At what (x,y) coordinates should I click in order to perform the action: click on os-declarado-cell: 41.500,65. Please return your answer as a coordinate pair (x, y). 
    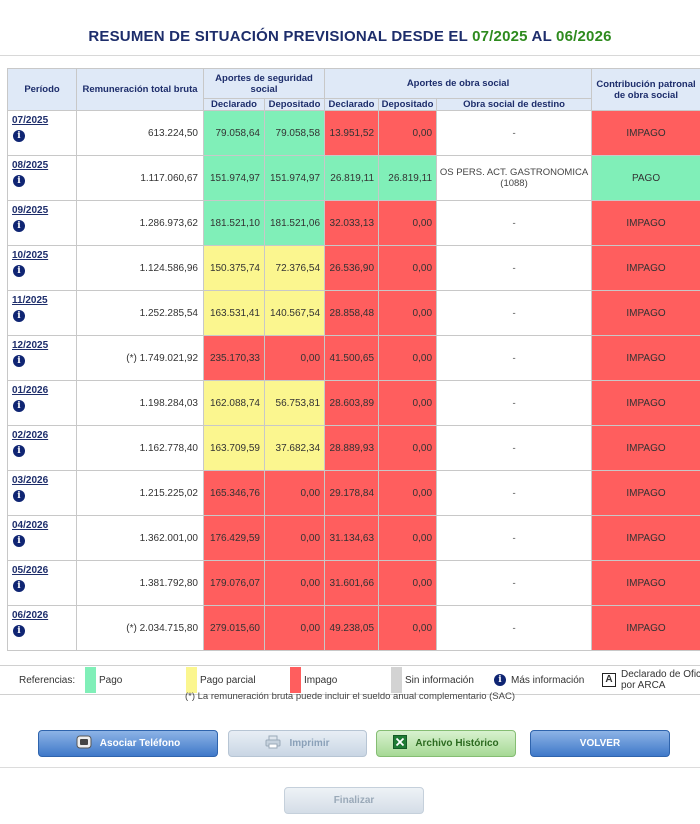
    Looking at the image, I should click on (352, 358).